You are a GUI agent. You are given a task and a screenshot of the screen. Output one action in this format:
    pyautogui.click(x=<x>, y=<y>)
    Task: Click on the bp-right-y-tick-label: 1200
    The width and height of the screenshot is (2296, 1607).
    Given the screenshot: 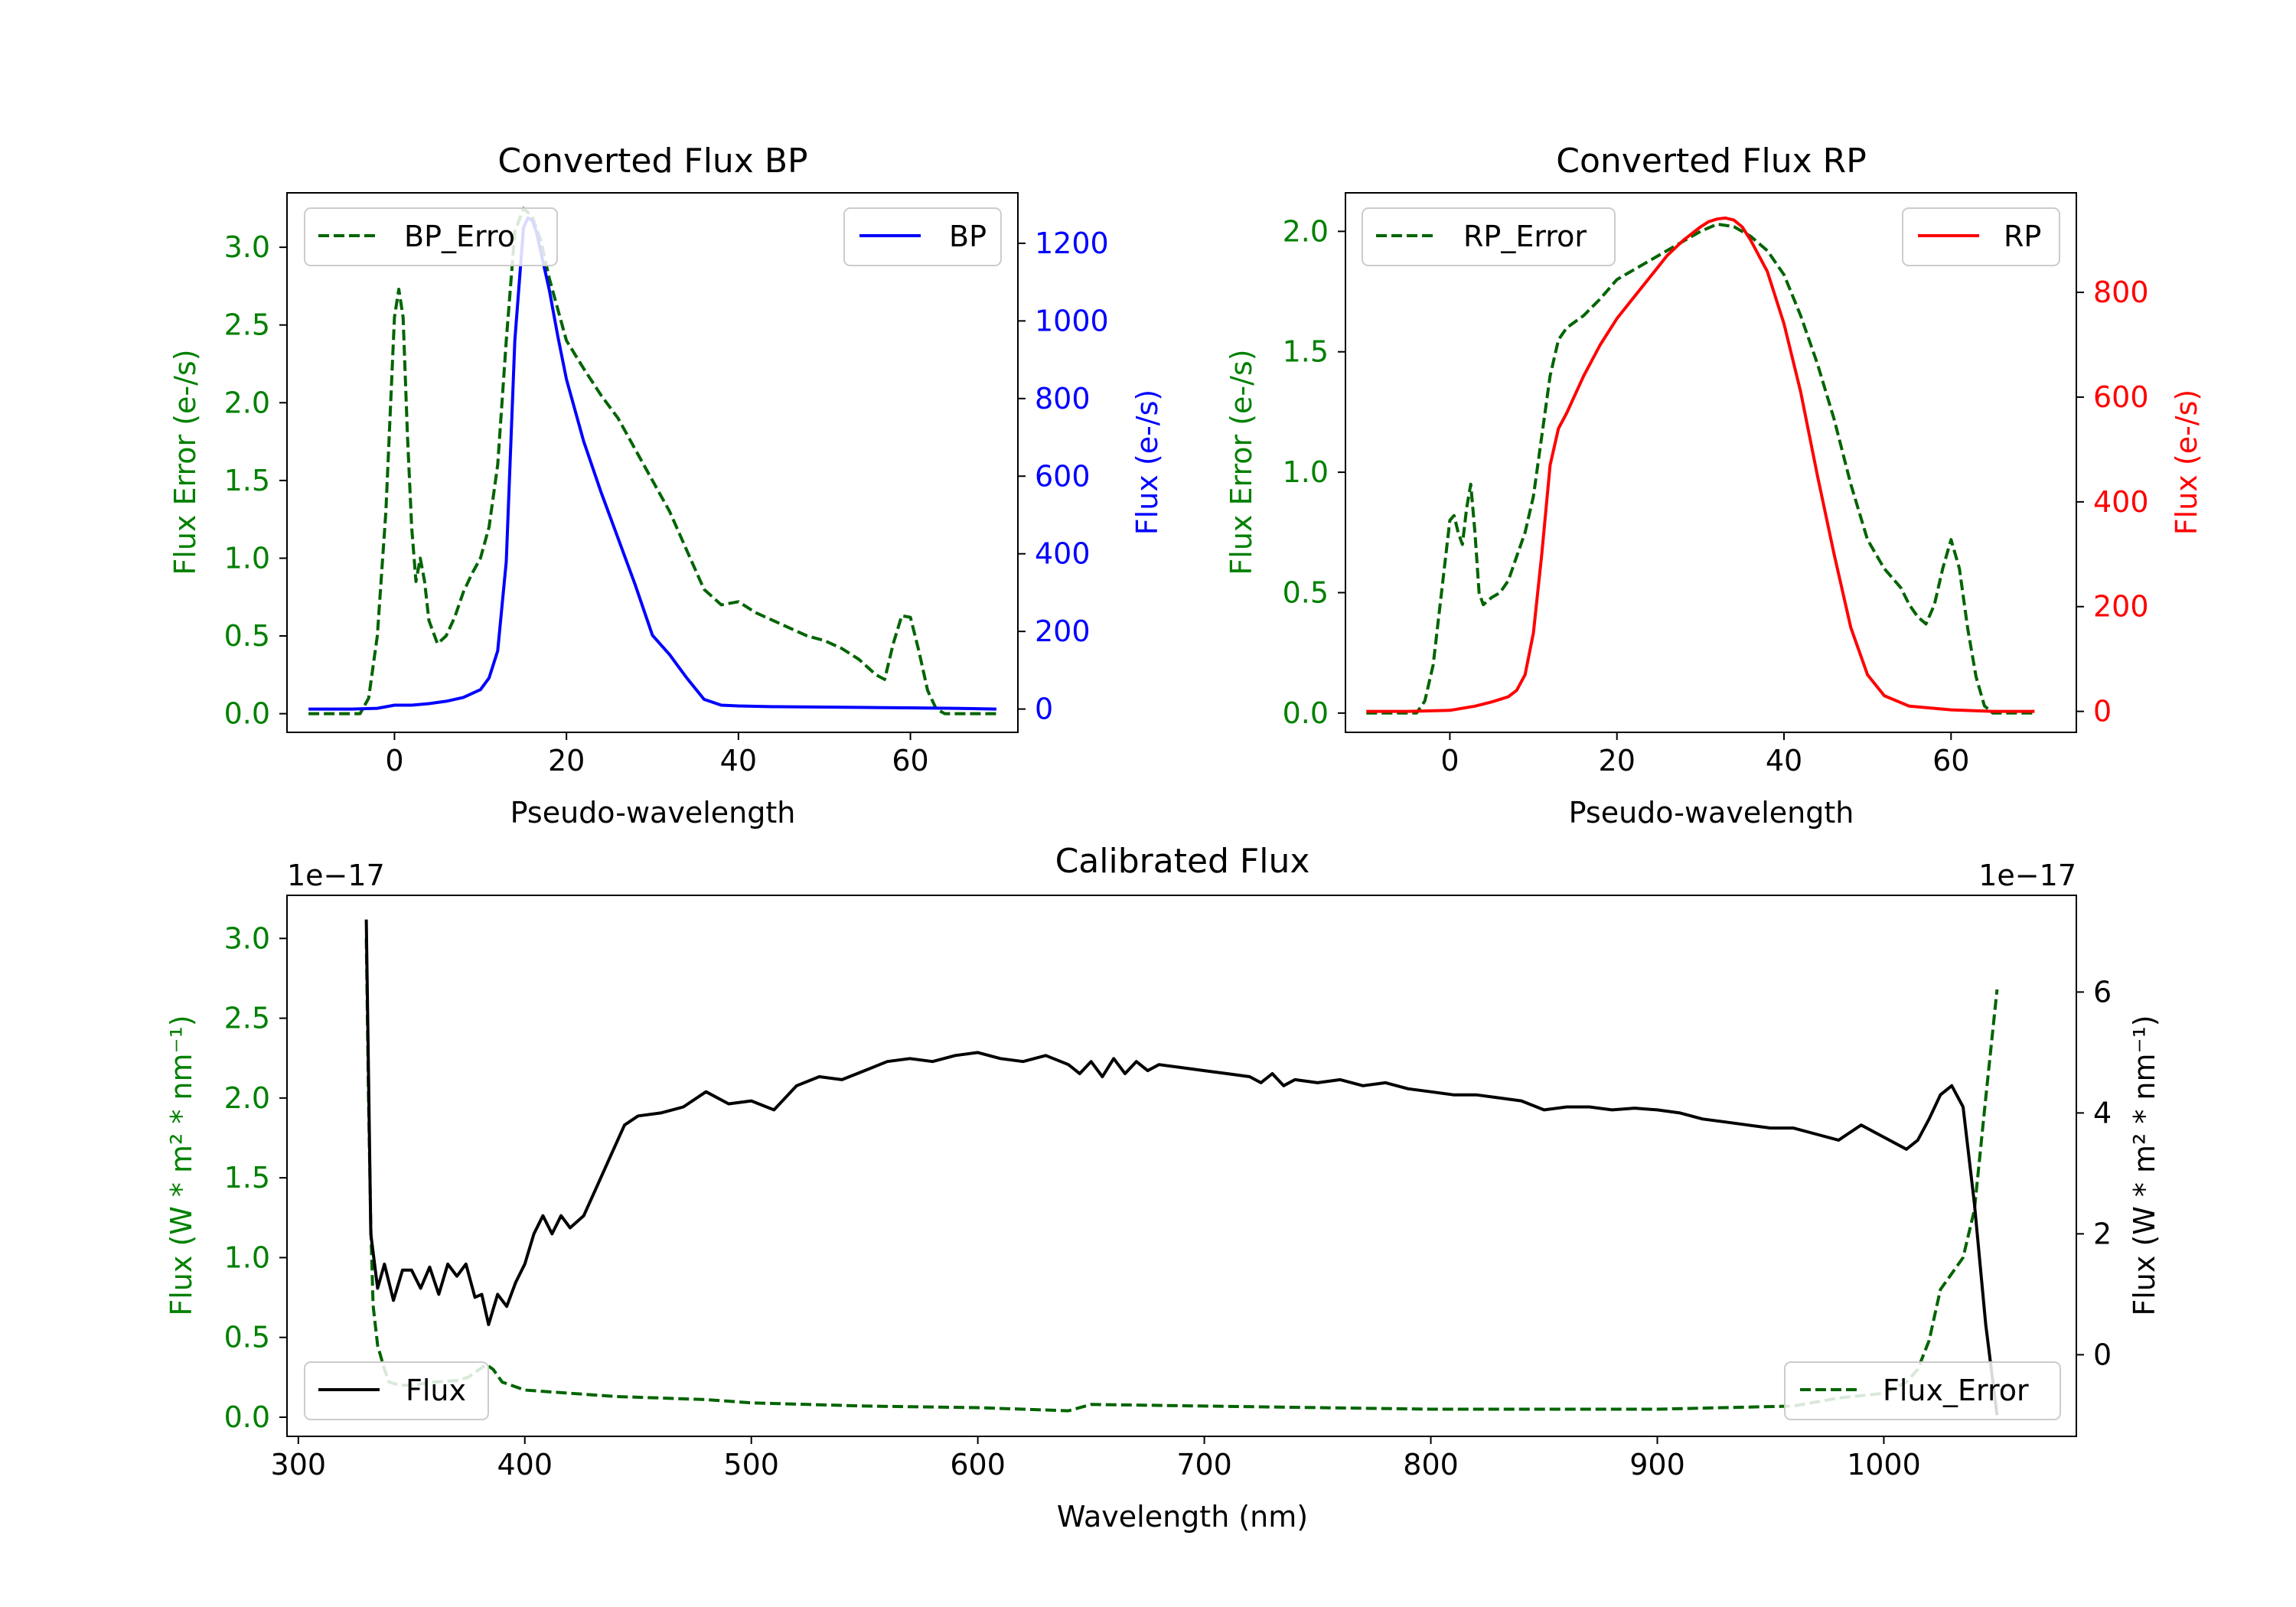 What is the action you would take?
    pyautogui.click(x=1072, y=243)
    